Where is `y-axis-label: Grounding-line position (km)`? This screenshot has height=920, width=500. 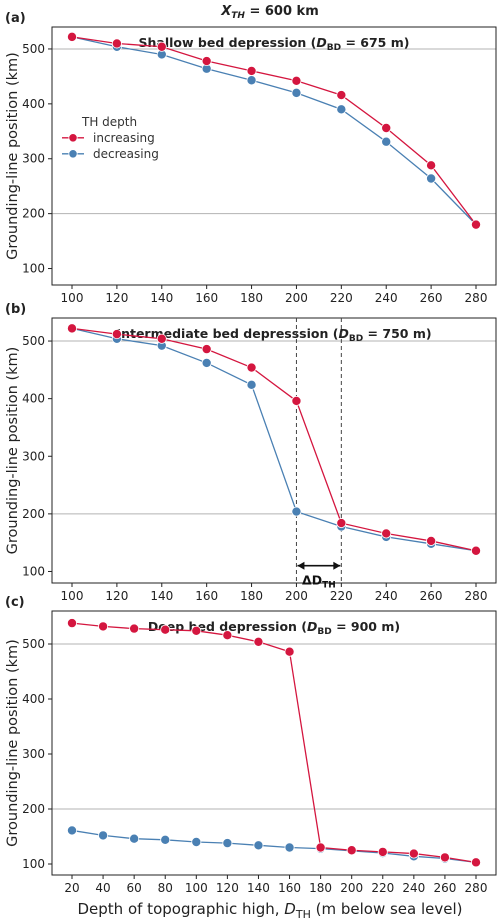 y-axis-label: Grounding-line position (km) is located at coordinates (13, 451).